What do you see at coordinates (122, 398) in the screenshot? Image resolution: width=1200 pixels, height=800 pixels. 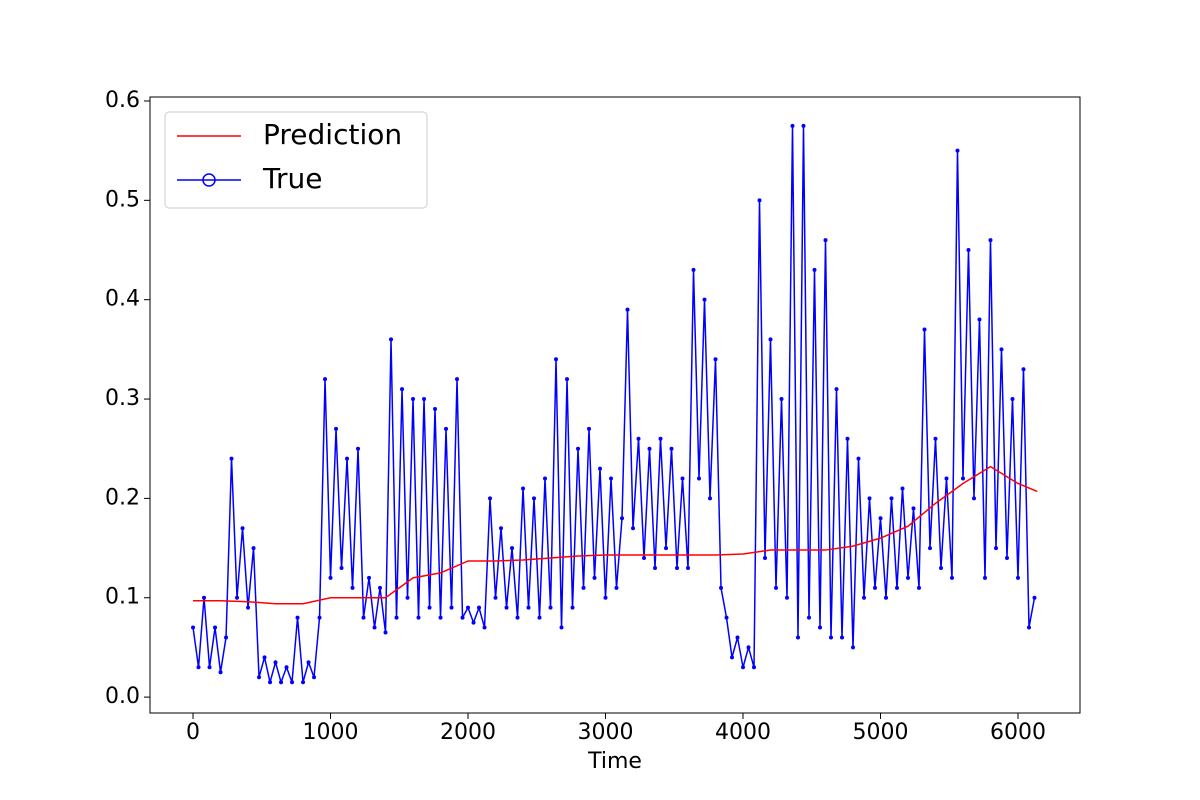 I see `y-tick-label: 0.3` at bounding box center [122, 398].